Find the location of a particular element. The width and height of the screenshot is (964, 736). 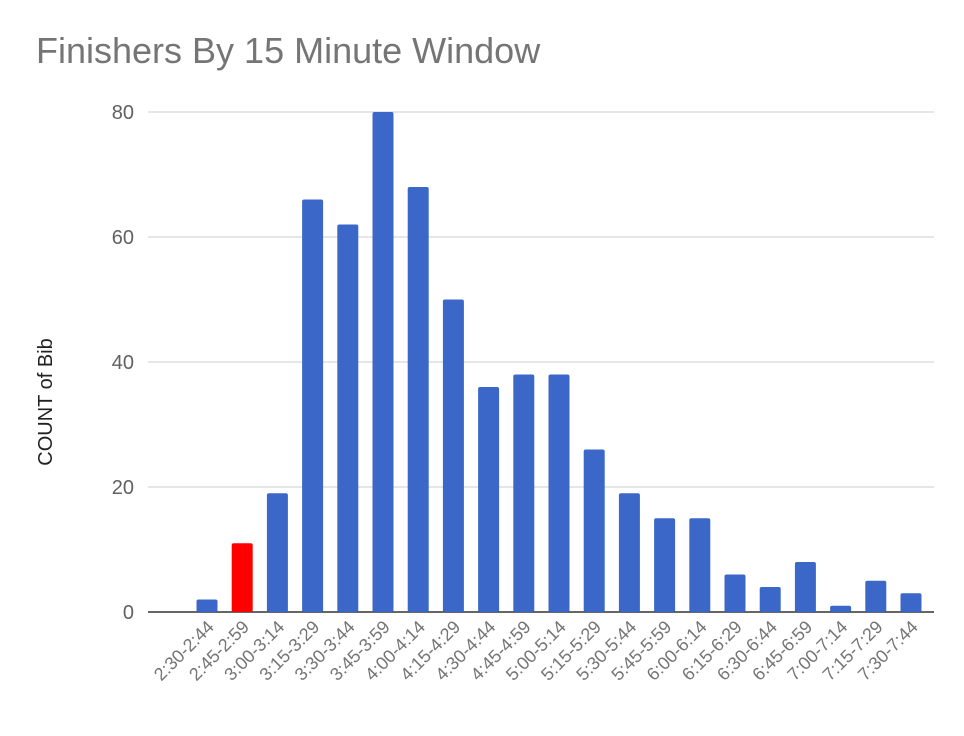

y-tick-label: 60 is located at coordinates (123, 238).